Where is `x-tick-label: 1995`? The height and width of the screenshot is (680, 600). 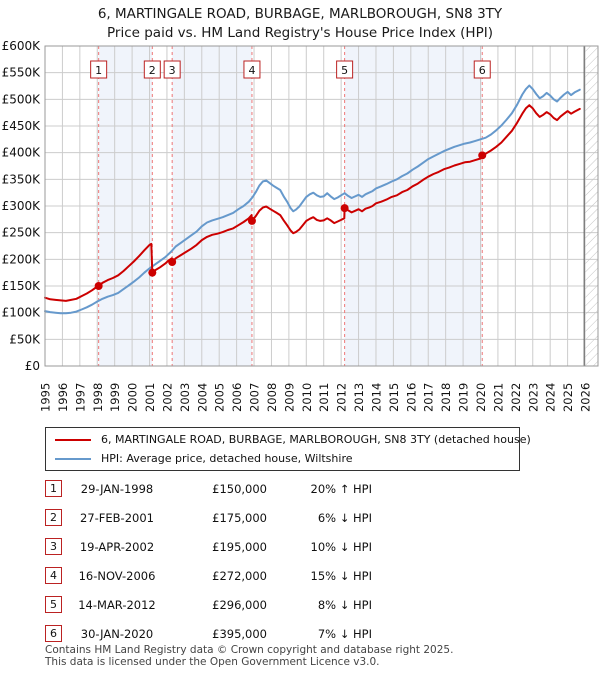 x-tick-label: 1995 is located at coordinates (46, 397).